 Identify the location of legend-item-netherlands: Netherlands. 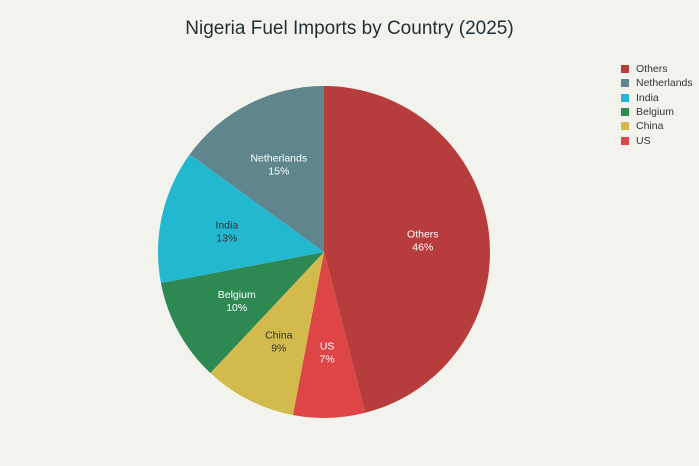
(657, 83).